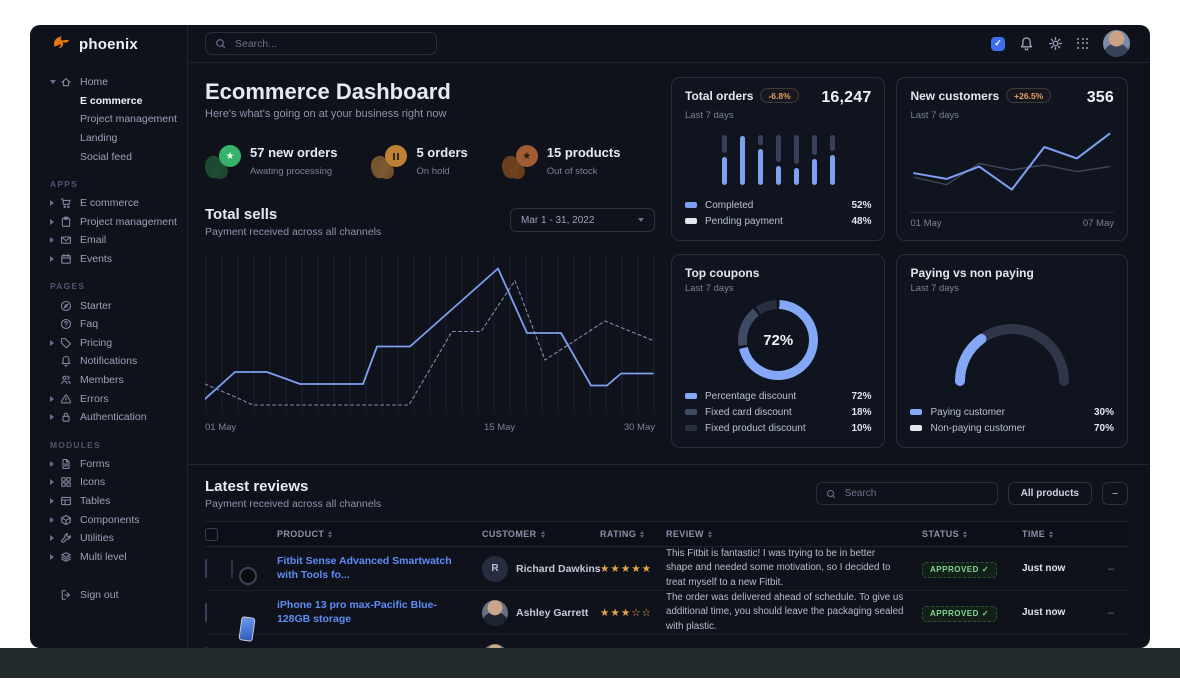  What do you see at coordinates (106, 156) in the screenshot?
I see `sidebar-subitem-social-feed: Social feed` at bounding box center [106, 156].